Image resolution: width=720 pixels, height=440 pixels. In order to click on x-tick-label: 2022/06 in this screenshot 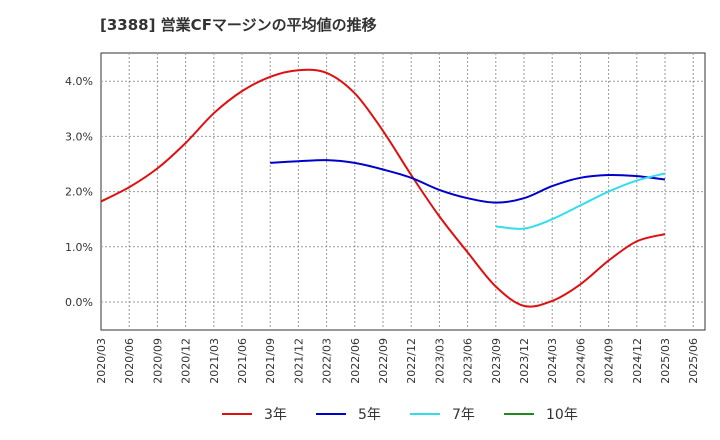, I will do `click(355, 361)`.